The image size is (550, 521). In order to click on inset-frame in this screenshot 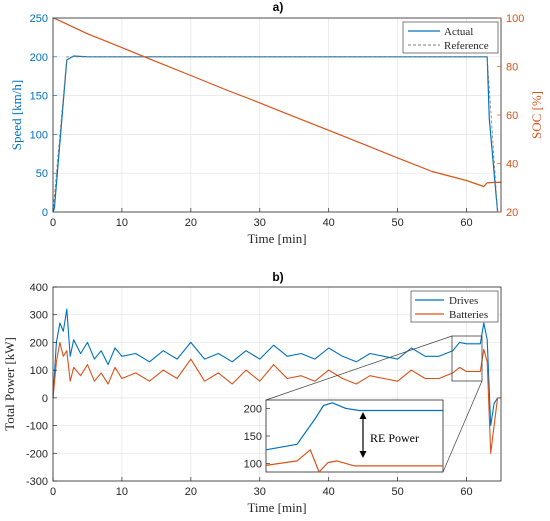, I will do `click(354, 436)`.